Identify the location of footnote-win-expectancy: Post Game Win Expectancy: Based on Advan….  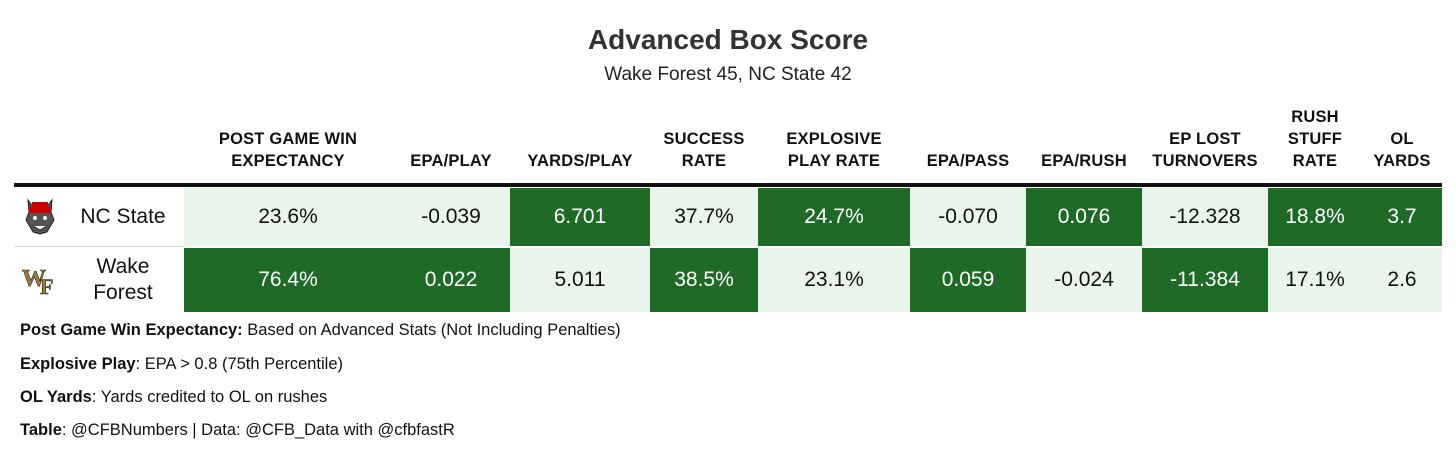
(320, 330).